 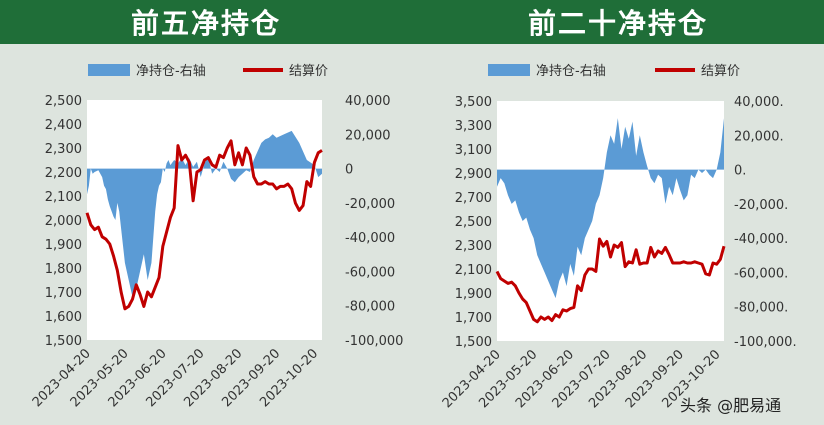 What do you see at coordinates (370, 272) in the screenshot?
I see `y-right-tick-label: -60,000` at bounding box center [370, 272].